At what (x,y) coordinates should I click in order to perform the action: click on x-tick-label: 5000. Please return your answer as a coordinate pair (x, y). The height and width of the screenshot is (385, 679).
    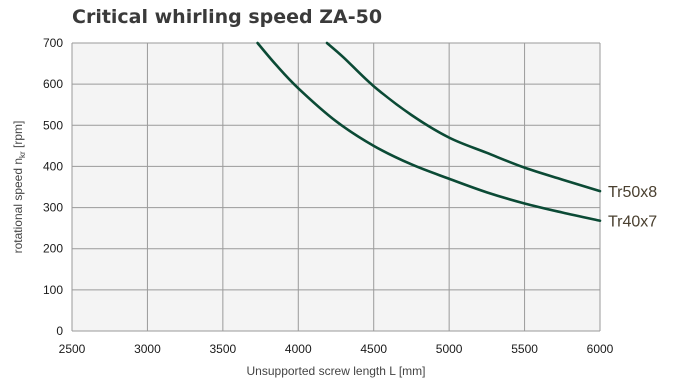
    Looking at the image, I should click on (449, 349).